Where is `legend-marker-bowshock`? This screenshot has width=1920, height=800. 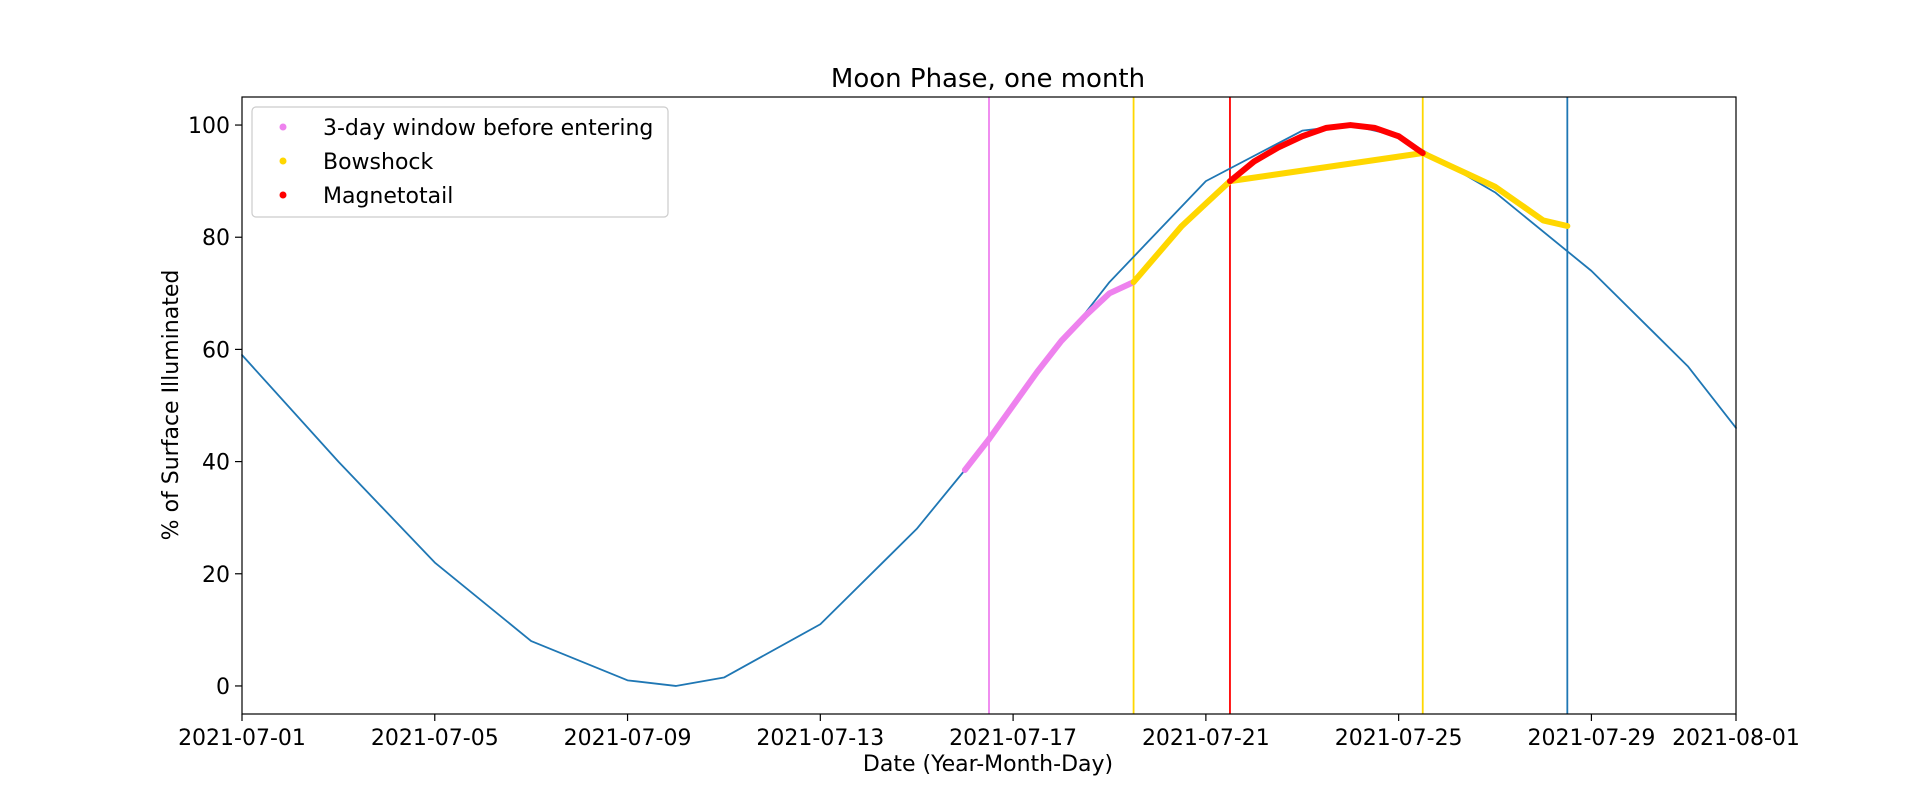
legend-marker-bowshock is located at coordinates (283, 161).